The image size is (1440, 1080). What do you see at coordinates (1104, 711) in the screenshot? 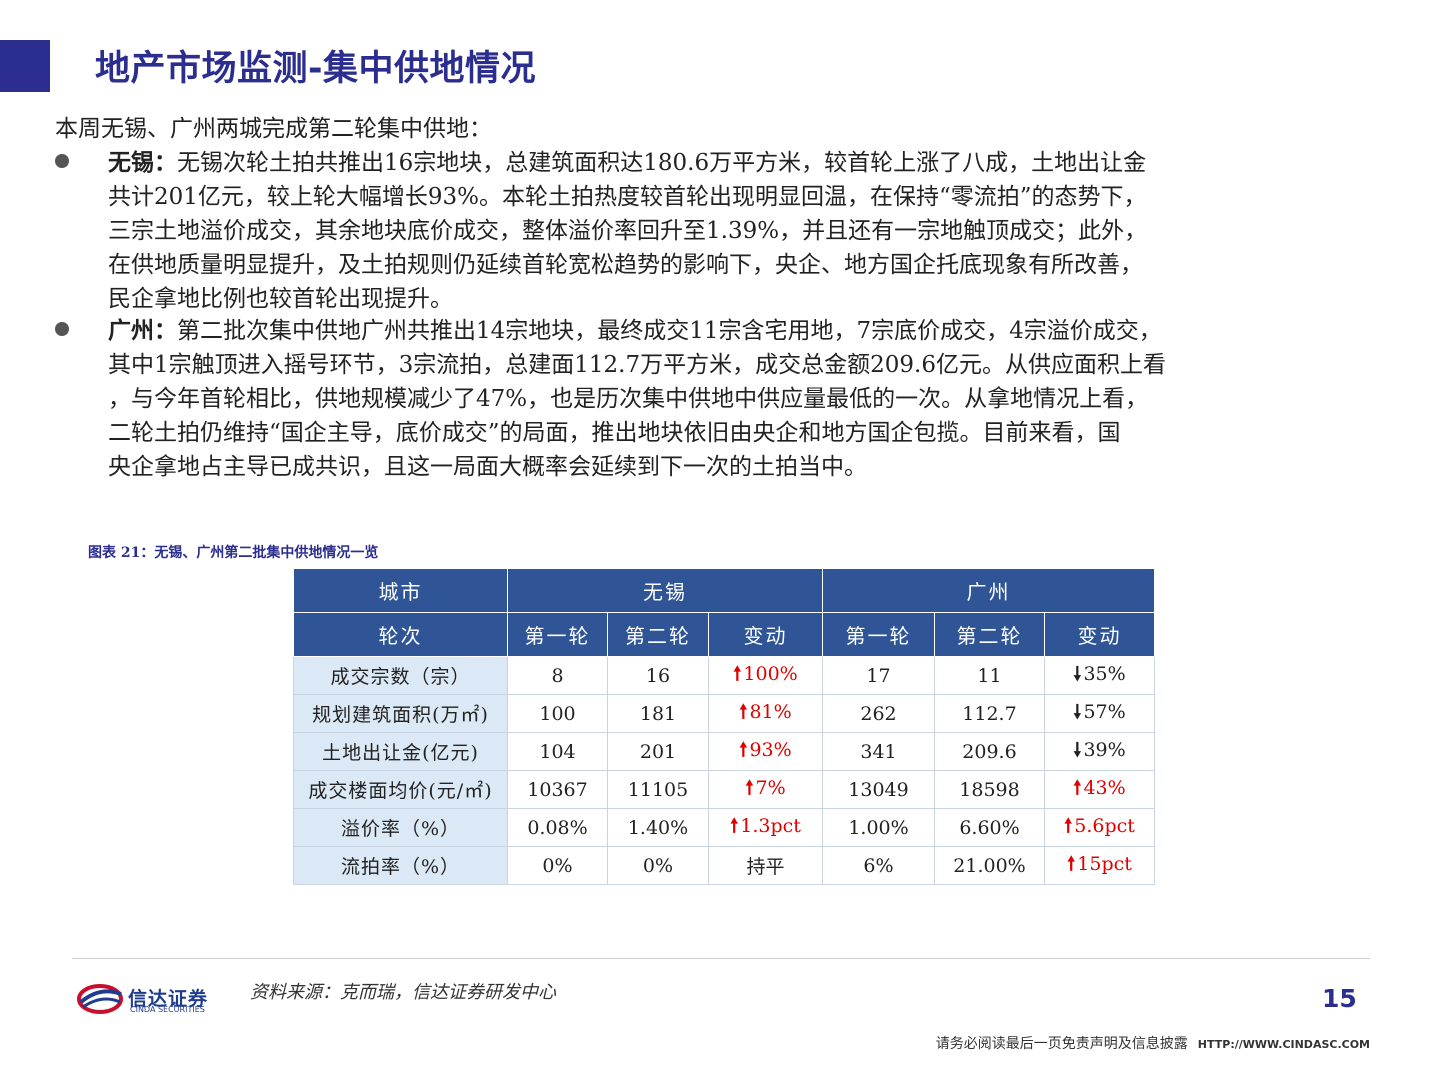
I see `change-value: 57%` at bounding box center [1104, 711].